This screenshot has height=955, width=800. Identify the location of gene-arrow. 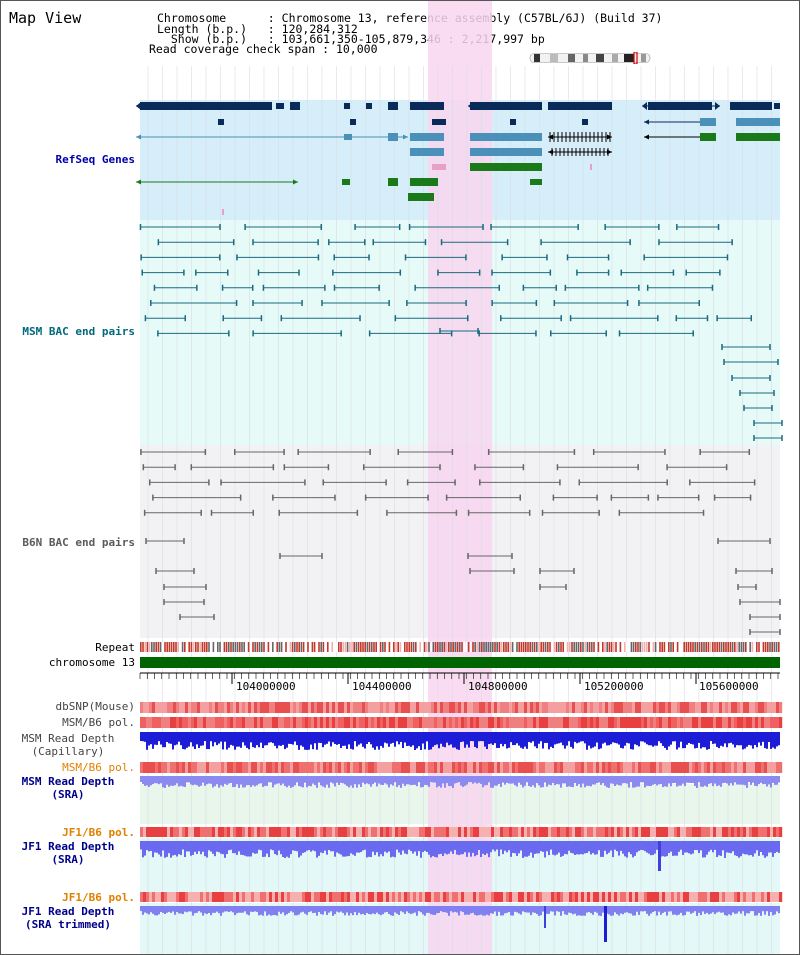
(646, 137).